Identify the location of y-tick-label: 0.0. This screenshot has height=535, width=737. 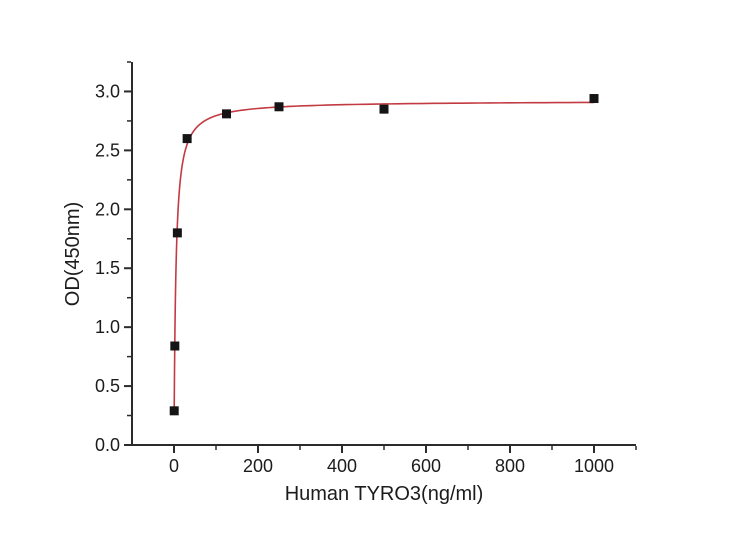
(107, 445).